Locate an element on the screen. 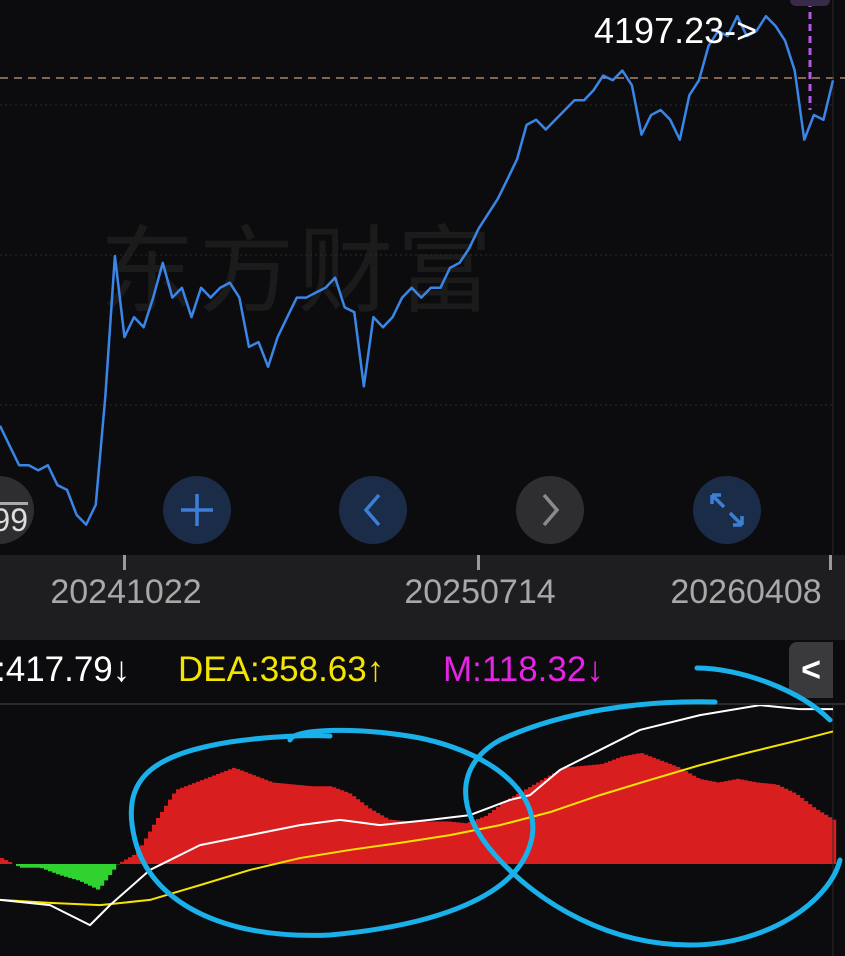  chevron-right-icon is located at coordinates (551, 510).